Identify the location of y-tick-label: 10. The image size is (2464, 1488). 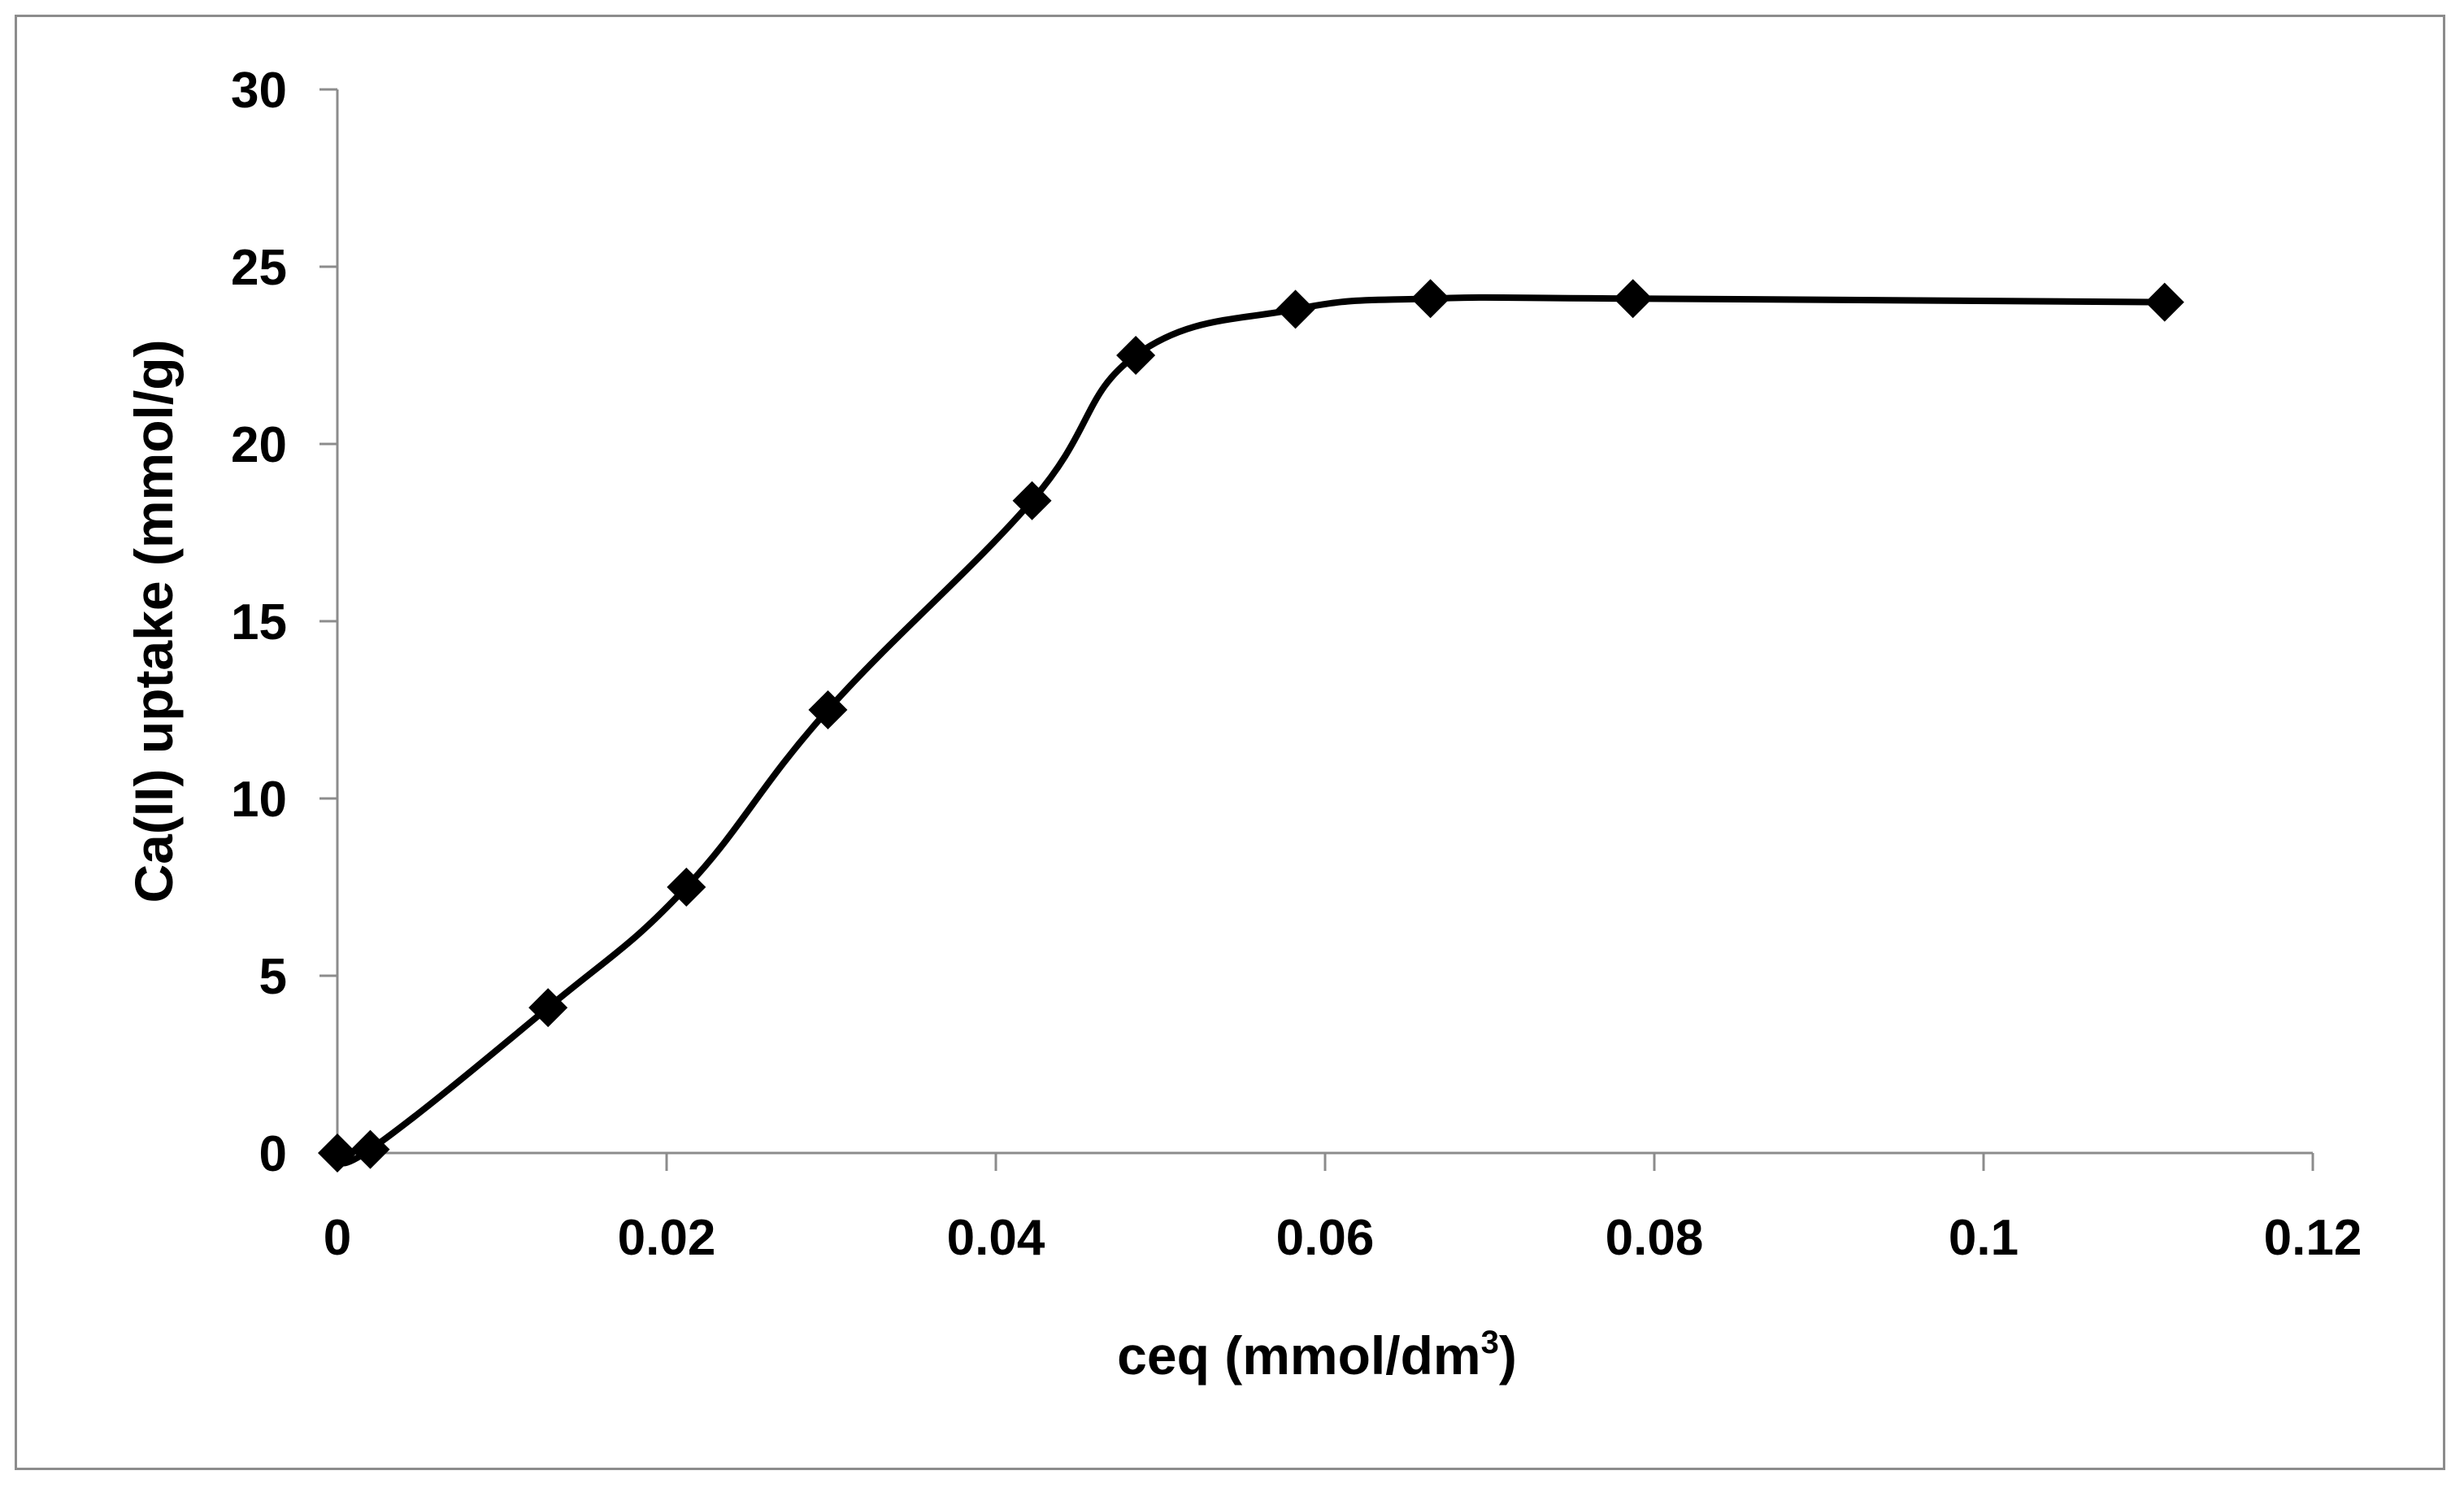
(259, 800).